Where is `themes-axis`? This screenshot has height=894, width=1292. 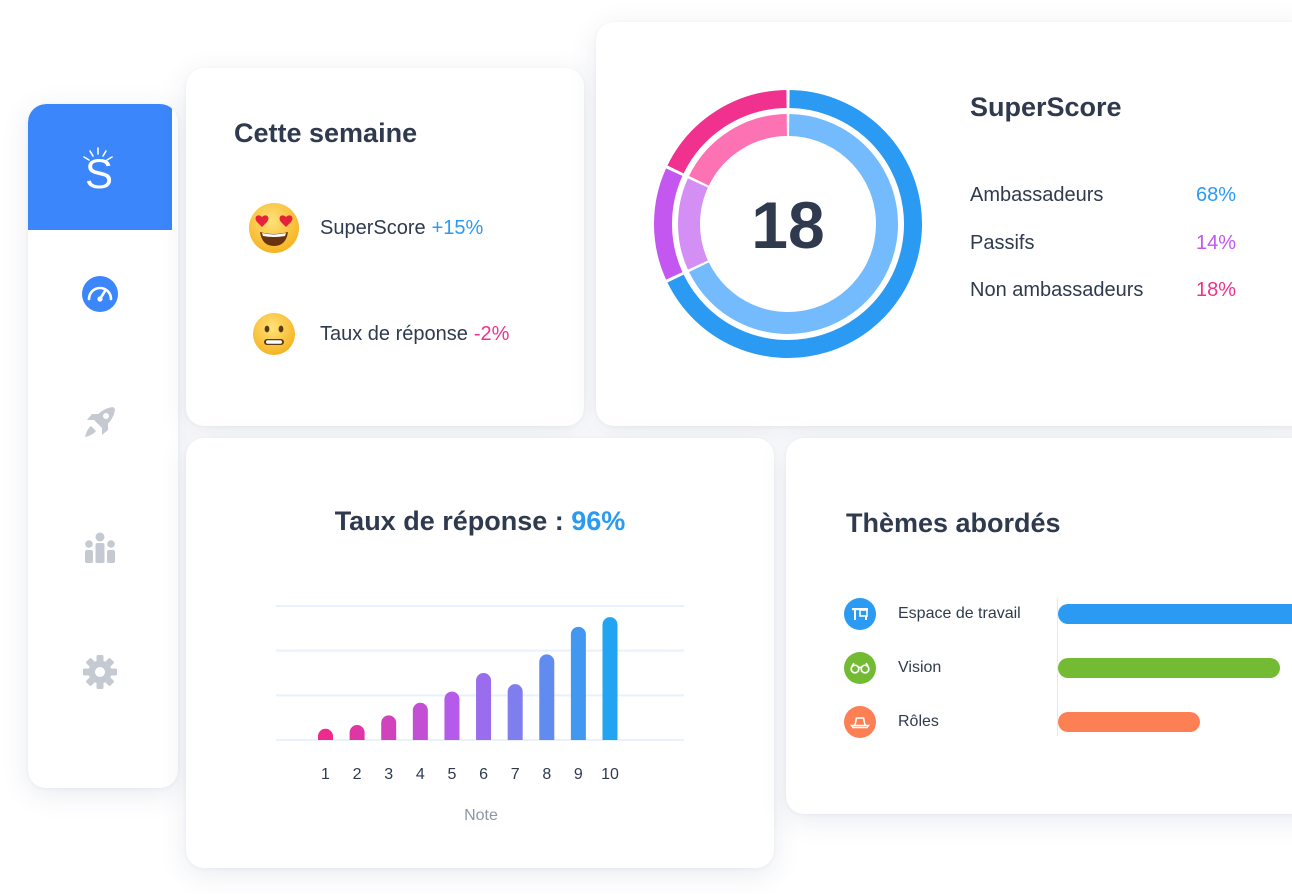
themes-axis is located at coordinates (1057, 667).